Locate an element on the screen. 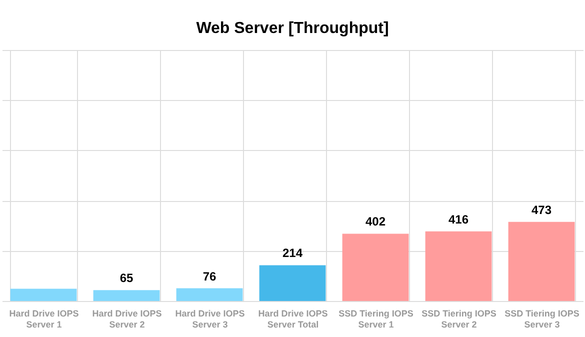 The height and width of the screenshot is (337, 585). x-tick-label: Hard Drive IOPS Server 3 is located at coordinates (210, 319).